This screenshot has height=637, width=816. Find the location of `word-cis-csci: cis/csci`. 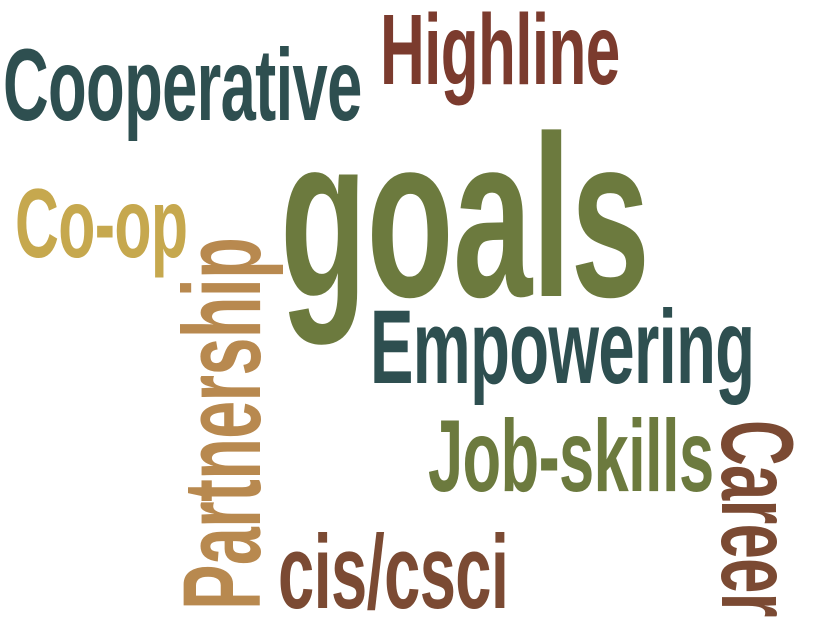

word-cis-csci: cis/csci is located at coordinates (393, 572).